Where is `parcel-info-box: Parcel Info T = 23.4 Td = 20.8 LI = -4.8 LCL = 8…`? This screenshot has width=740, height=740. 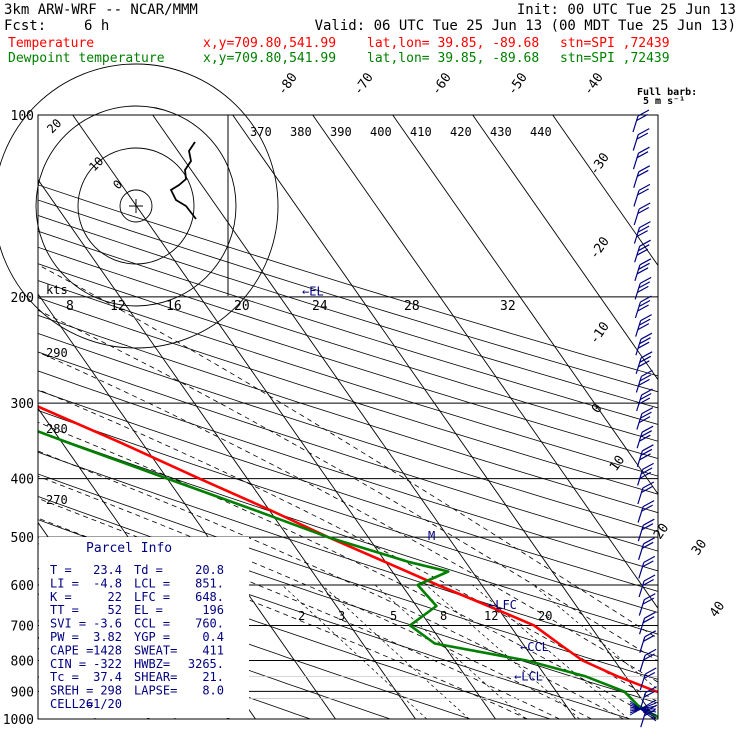
parcel-info-box: Parcel Info T = 23.4 Td = 20.8 LI = -4.8 LCL = 8… is located at coordinates (144, 627).